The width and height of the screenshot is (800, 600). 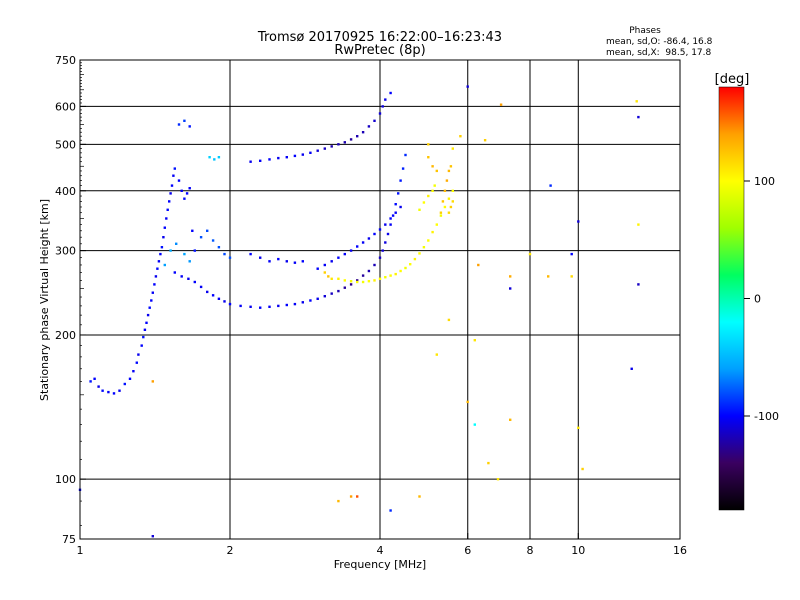 What do you see at coordinates (382, 545) in the screenshot?
I see `x-axis-ticks: 1 2 4 6 8 10 16` at bounding box center [382, 545].